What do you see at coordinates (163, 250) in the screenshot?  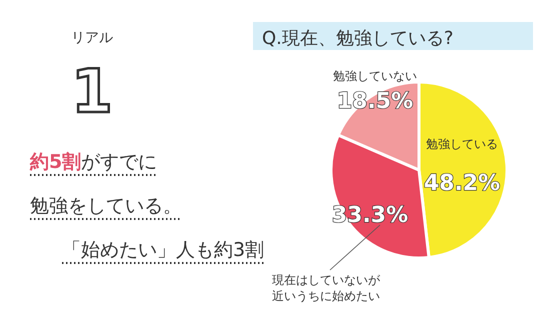 I see `text: 「始めたい」人も約3割` at bounding box center [163, 250].